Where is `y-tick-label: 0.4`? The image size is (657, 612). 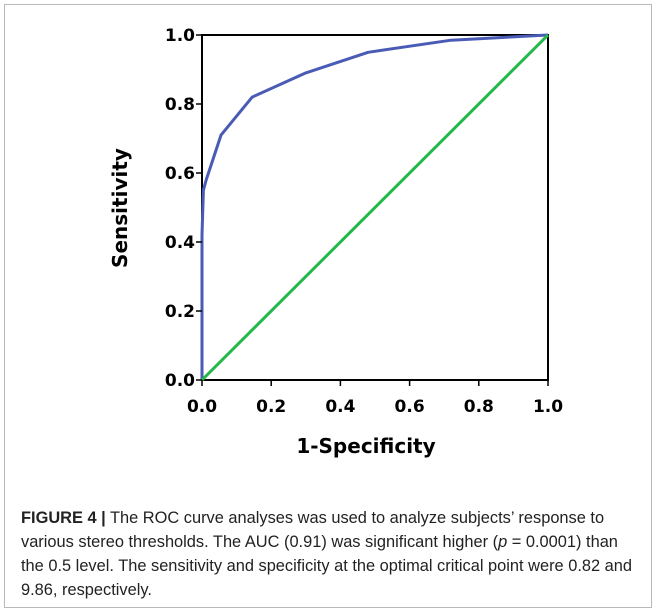
y-tick-label: 0.4 is located at coordinates (180, 243).